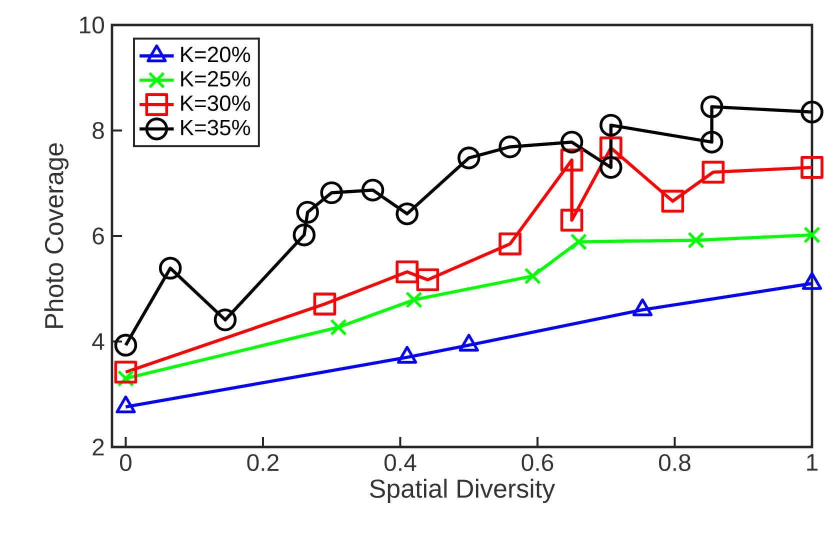 Image resolution: width=831 pixels, height=537 pixels. Describe the element at coordinates (674, 463) in the screenshot. I see `x-tick-label: 0.8` at that location.